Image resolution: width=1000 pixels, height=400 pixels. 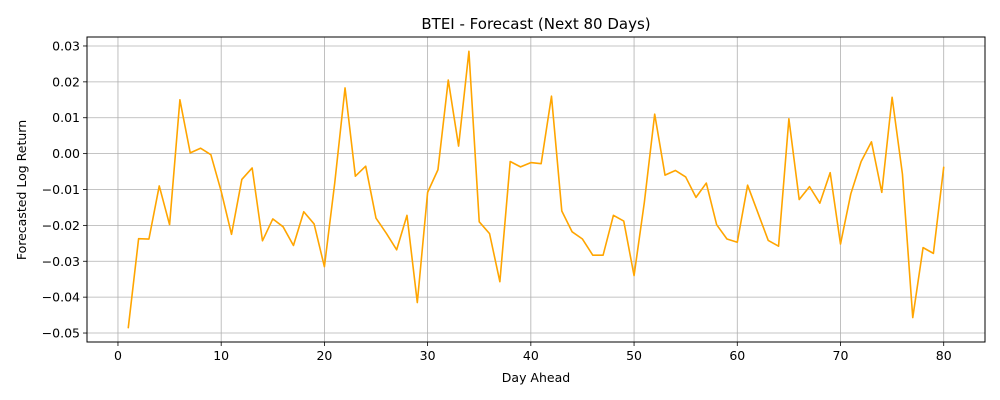 What do you see at coordinates (841, 355) in the screenshot?
I see `x-tick-label: 70` at bounding box center [841, 355].